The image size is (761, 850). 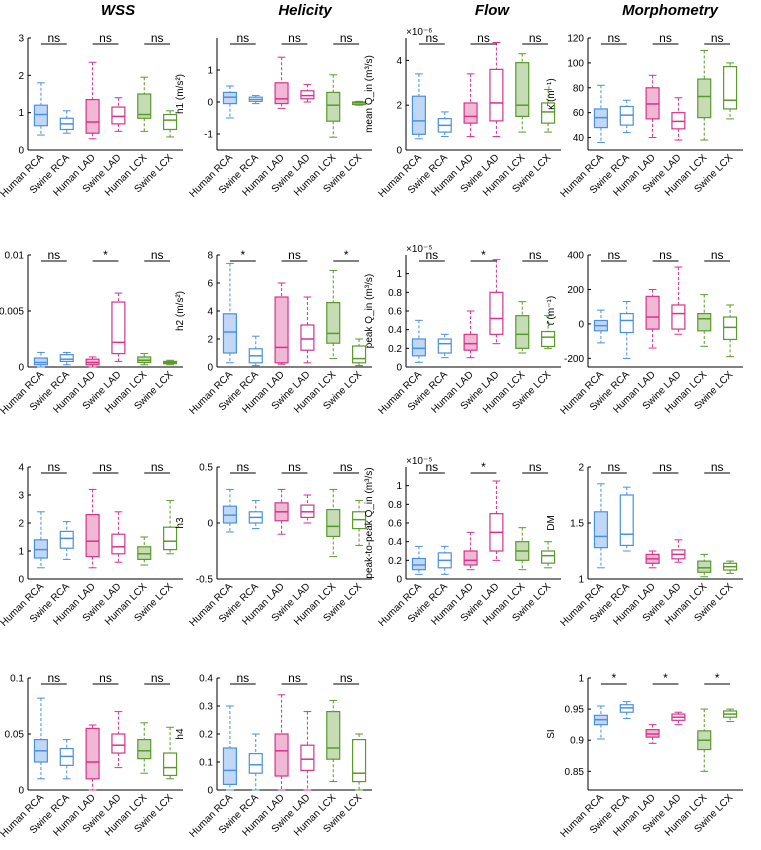 What do you see at coordinates (399, 61) in the screenshot?
I see `y-tick-label: 4` at bounding box center [399, 61].